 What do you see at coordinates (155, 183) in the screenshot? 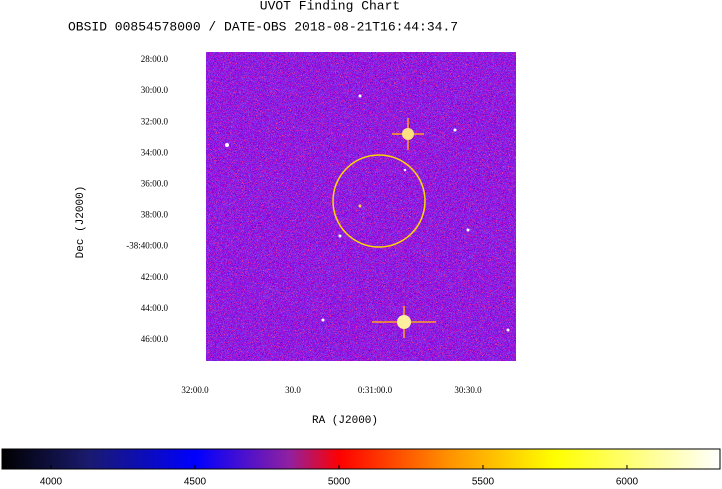
I see `y-tick-label: 36:00.0` at bounding box center [155, 183].